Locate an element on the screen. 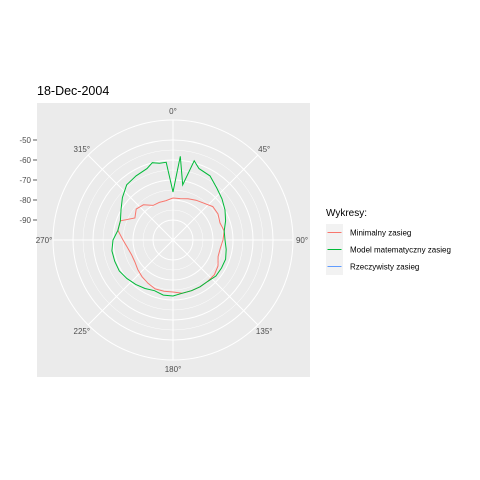 The image size is (480, 480). theta-tick-label: 225° is located at coordinates (82, 331).